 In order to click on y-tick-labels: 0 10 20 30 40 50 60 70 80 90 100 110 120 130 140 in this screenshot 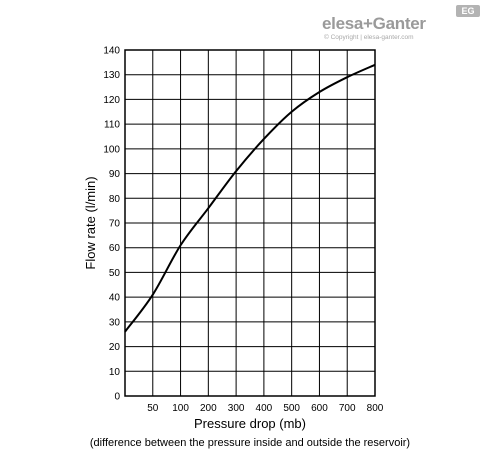, I will do `click(111, 224)`.